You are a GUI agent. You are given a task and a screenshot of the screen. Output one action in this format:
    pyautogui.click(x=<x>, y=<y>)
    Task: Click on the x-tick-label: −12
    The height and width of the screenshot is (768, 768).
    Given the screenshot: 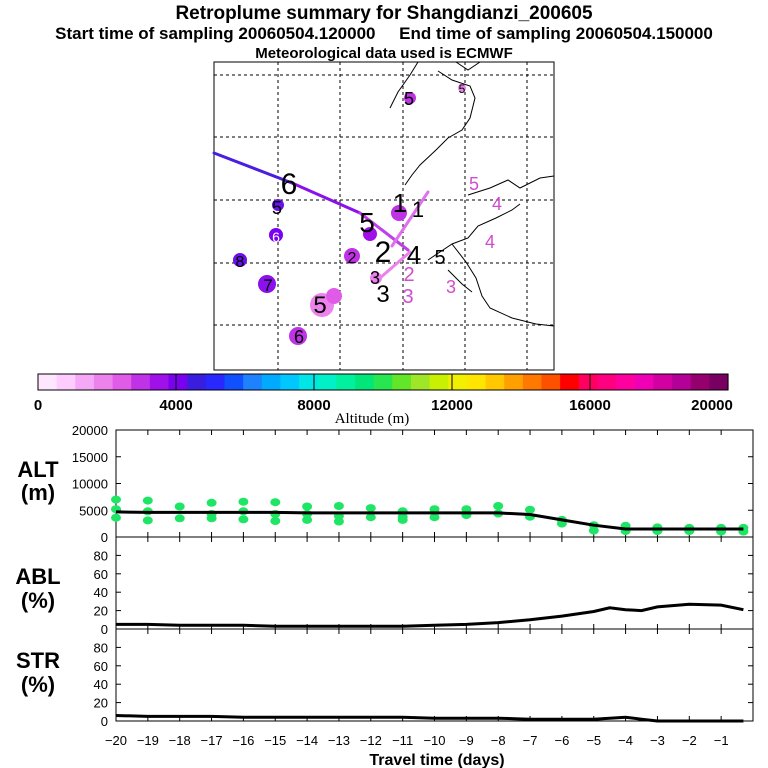 What is the action you would take?
    pyautogui.click(x=371, y=740)
    